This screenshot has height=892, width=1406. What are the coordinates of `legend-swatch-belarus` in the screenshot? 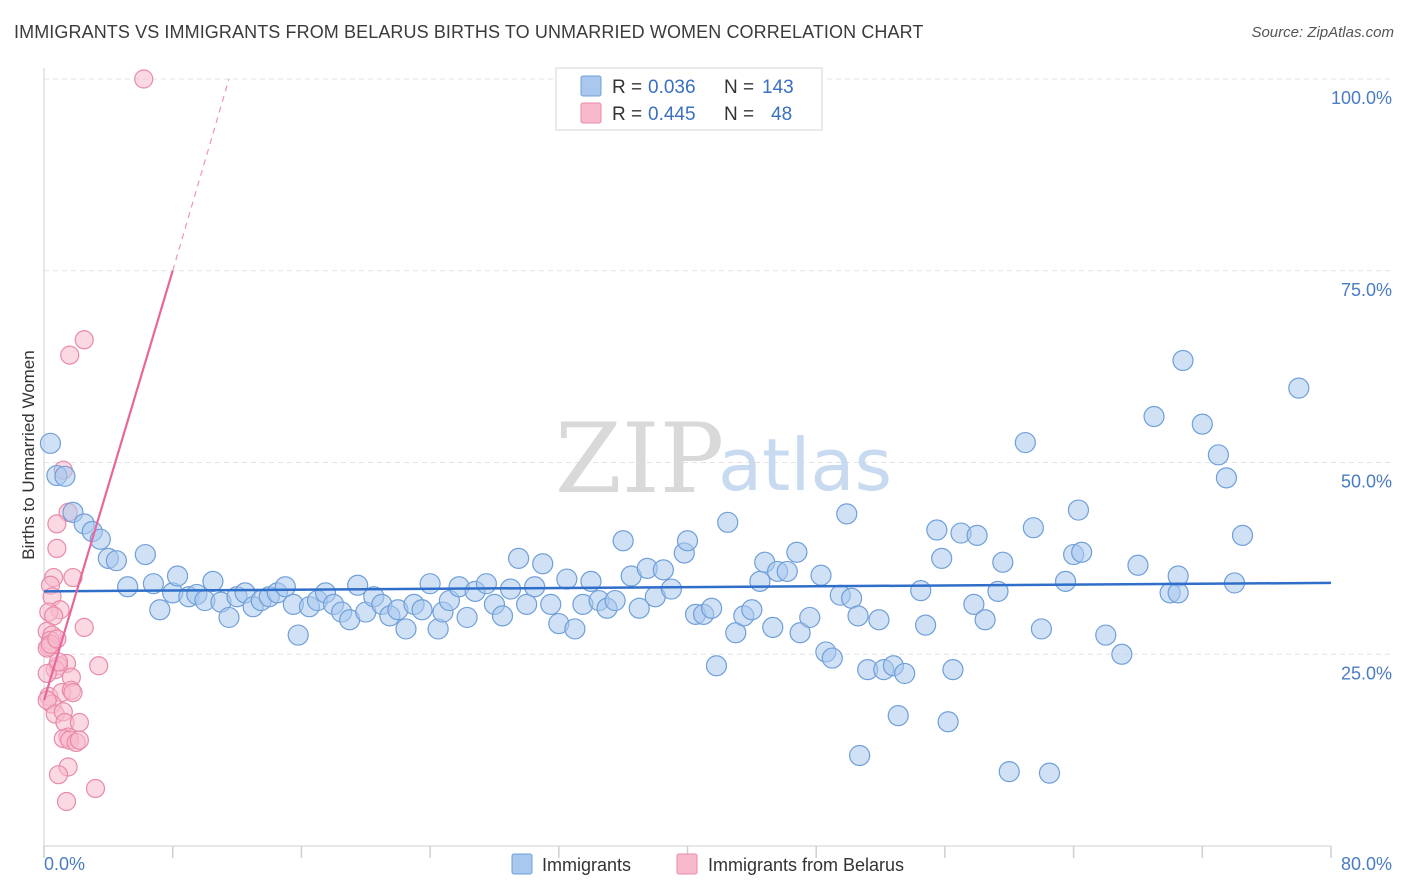 It's located at (591, 113).